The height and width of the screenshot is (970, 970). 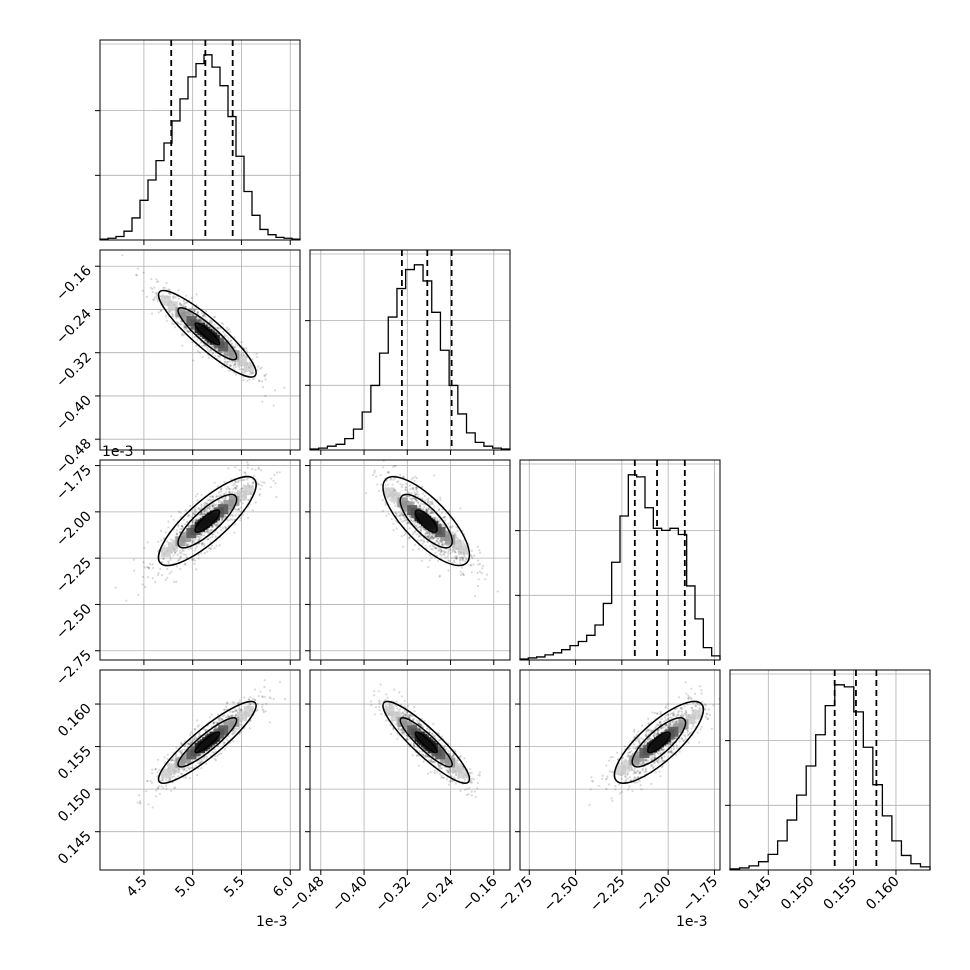 What do you see at coordinates (74, 576) in the screenshot?
I see `y-tick-label: −2.25` at bounding box center [74, 576].